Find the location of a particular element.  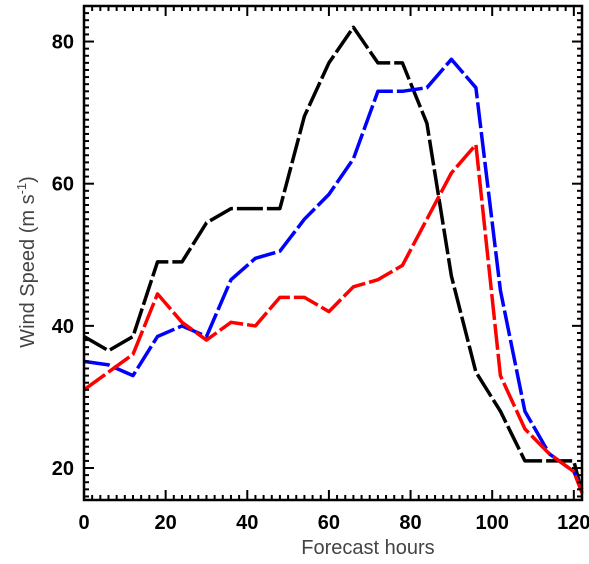

y-axis-label-main: Wind Speed (m s is located at coordinates (28, 270).